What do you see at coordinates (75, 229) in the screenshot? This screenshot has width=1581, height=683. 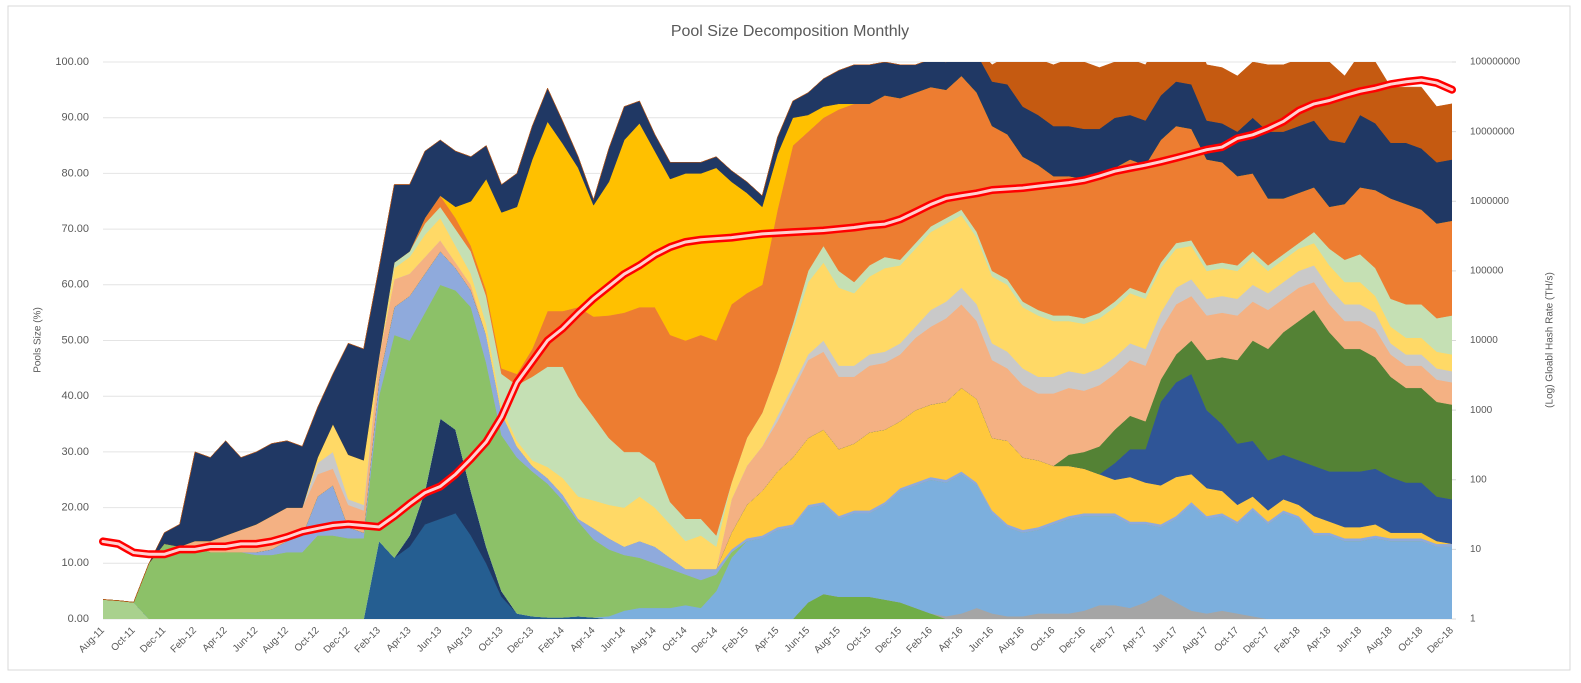 I see `y-tick-label: 70.00` at bounding box center [75, 229].